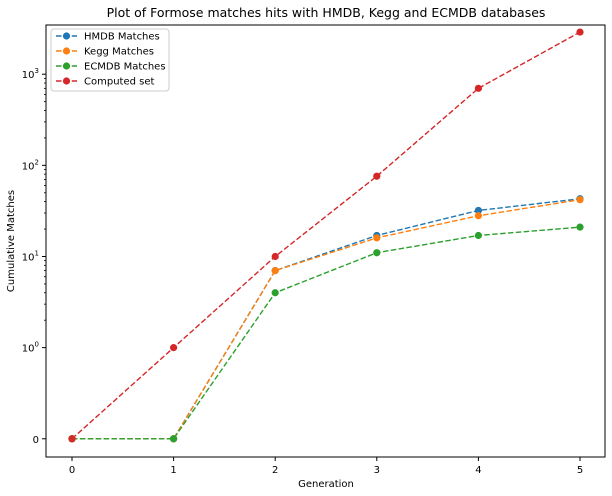 This screenshot has width=612, height=496. Describe the element at coordinates (11, 241) in the screenshot. I see `y-axis-label: Cumulative Matches` at that location.